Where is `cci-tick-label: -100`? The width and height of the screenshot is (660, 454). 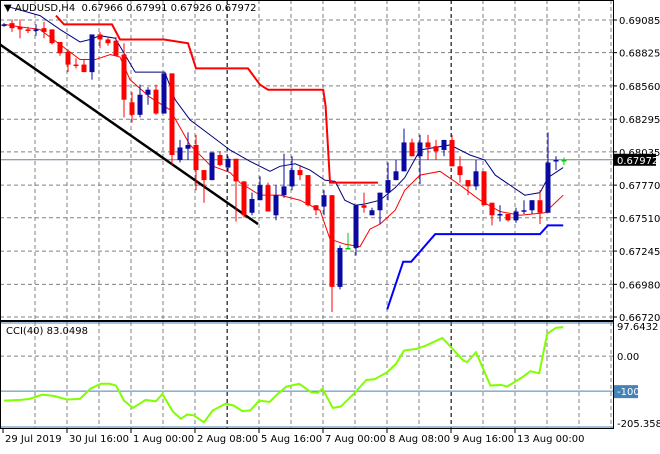
cci-tick-label: -100 is located at coordinates (628, 392).